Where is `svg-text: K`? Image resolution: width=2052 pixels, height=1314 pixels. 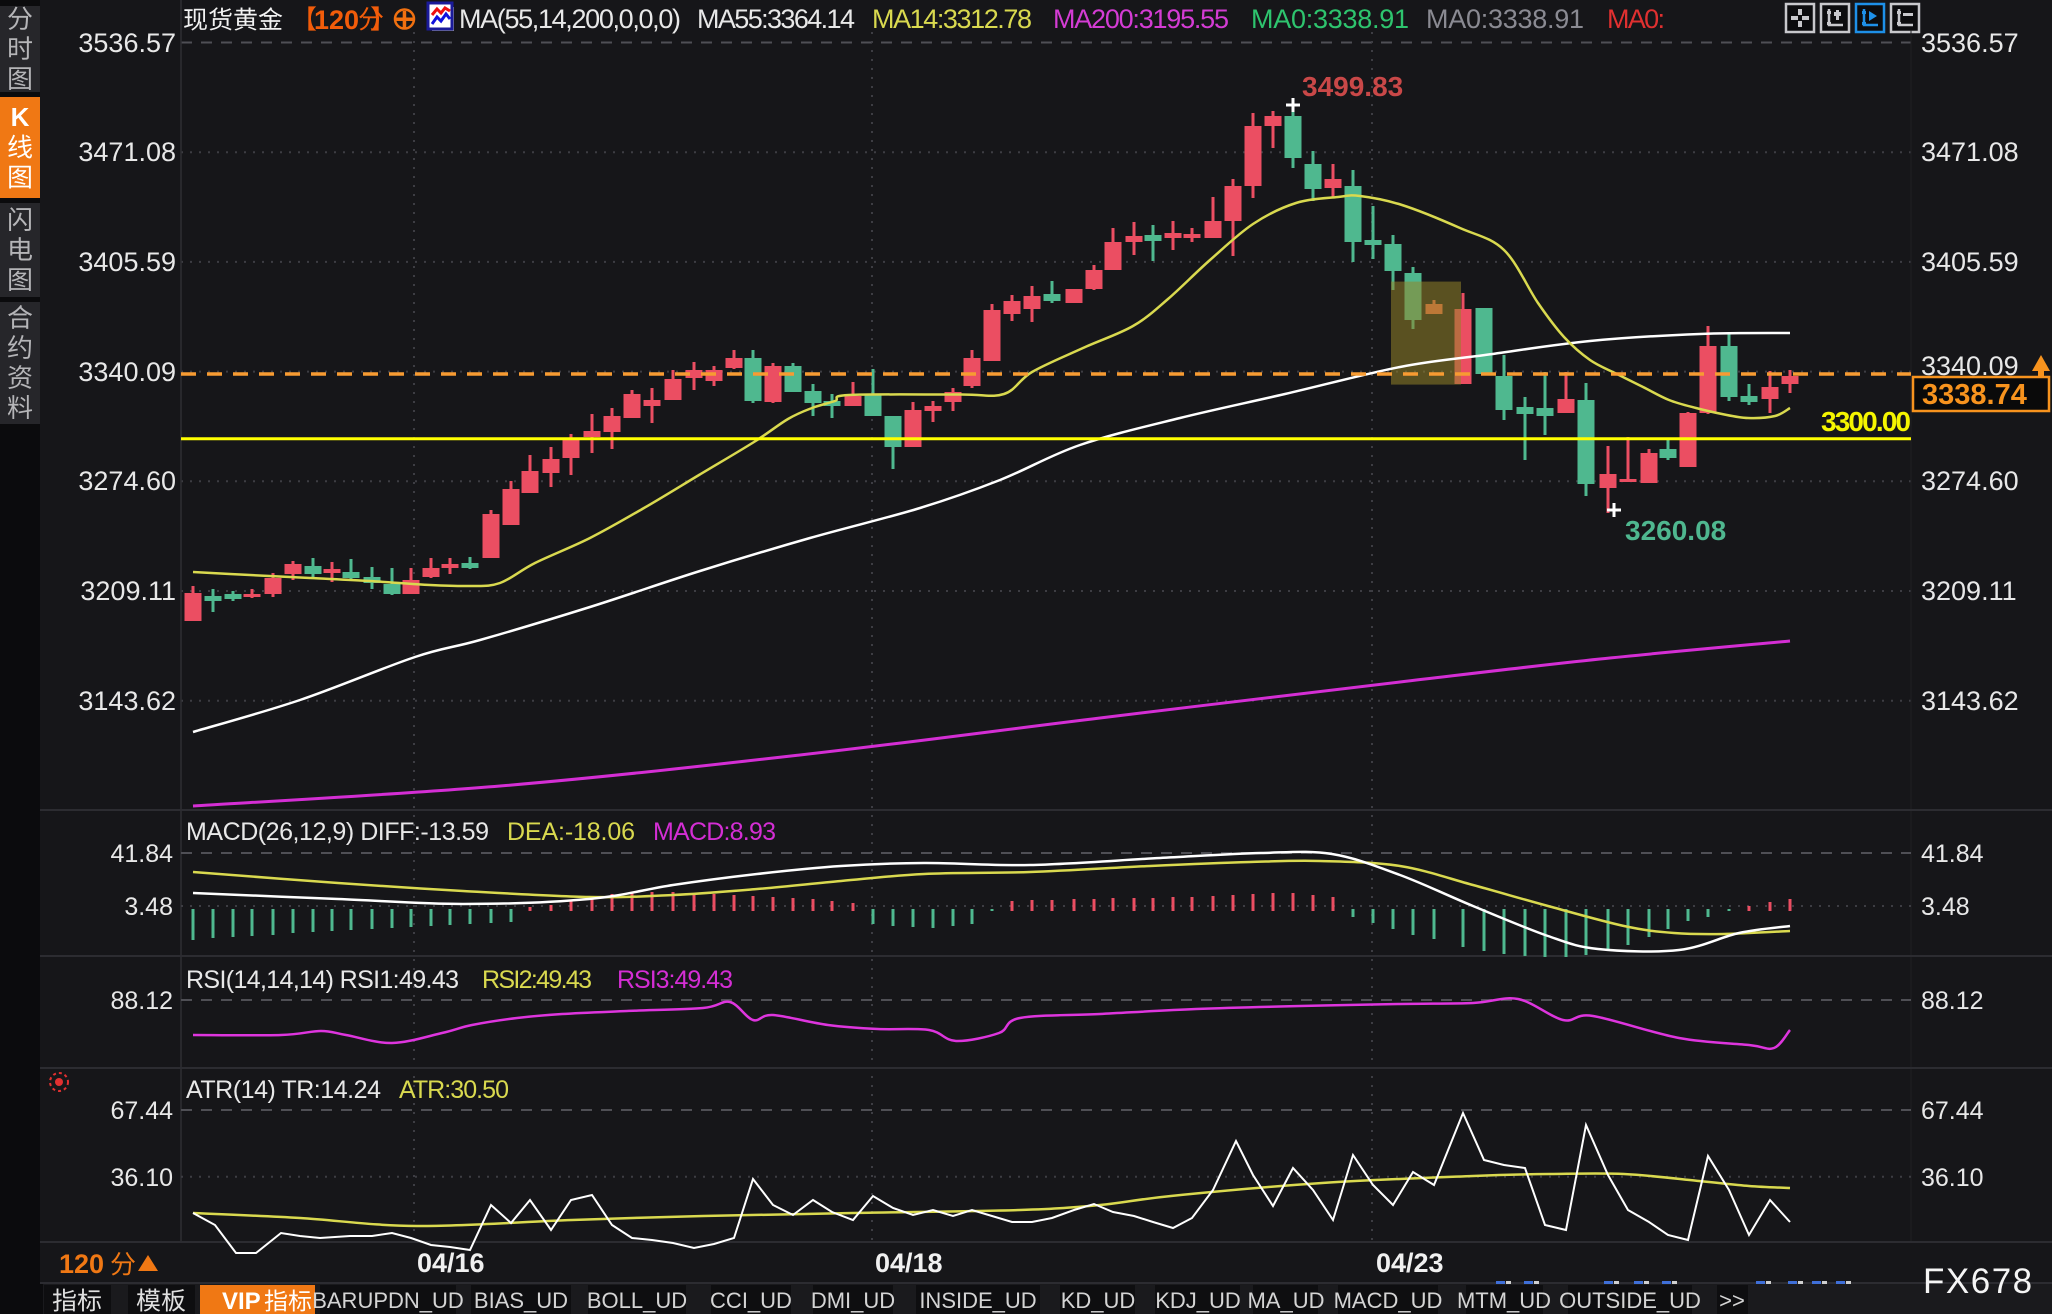
svg-text: K is located at coordinates (20, 117).